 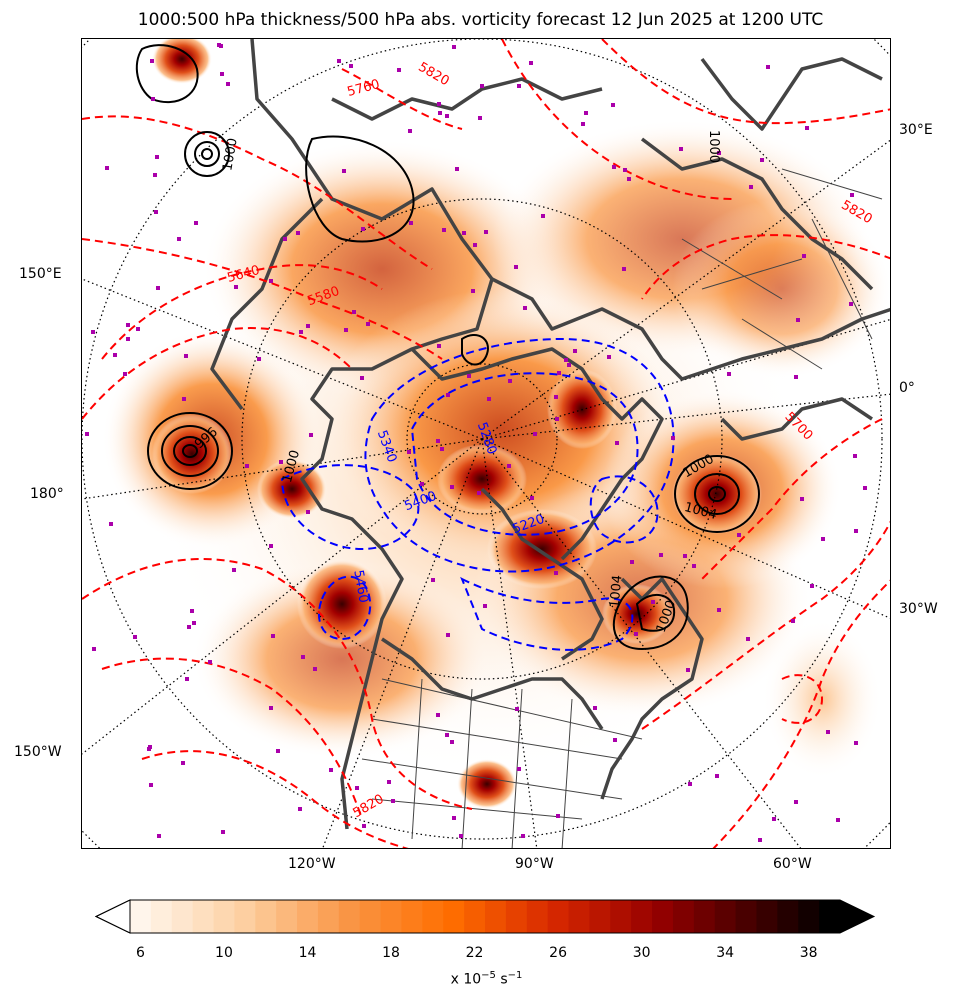 I want to click on colorbar, so click(x=485, y=916).